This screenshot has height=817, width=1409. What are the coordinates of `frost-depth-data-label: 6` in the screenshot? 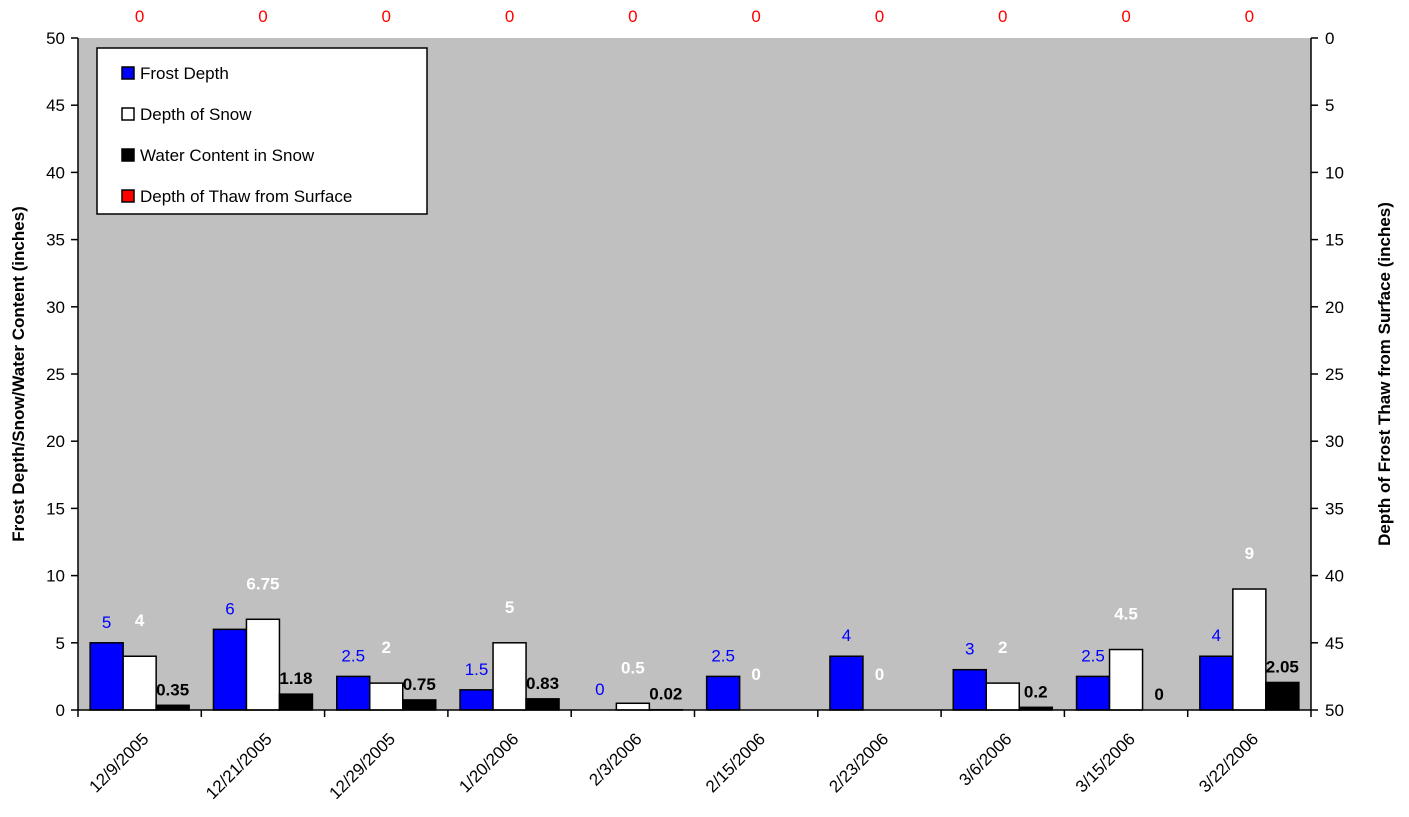 It's located at (229, 608).